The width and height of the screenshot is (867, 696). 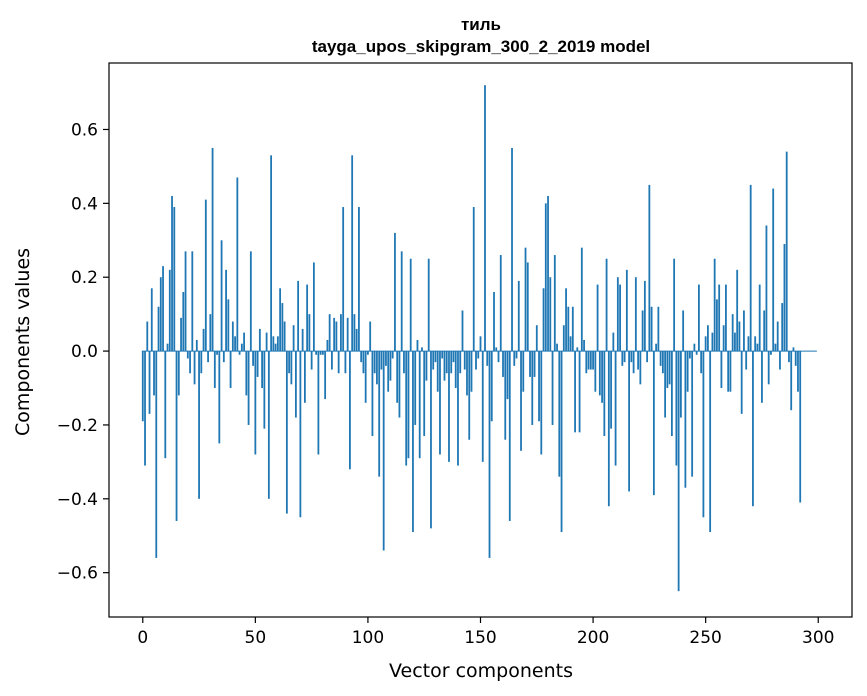 I want to click on x-tick-label: 300, so click(x=818, y=638).